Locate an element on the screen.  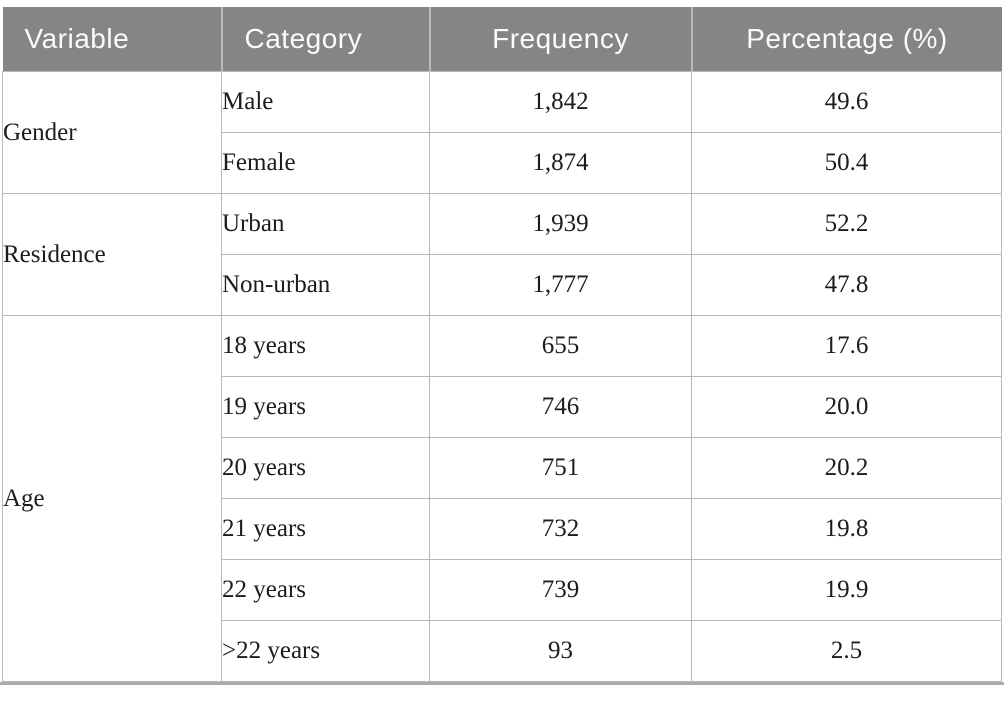
table-row: Non-urban 1,777 47.8 is located at coordinates (502, 285).